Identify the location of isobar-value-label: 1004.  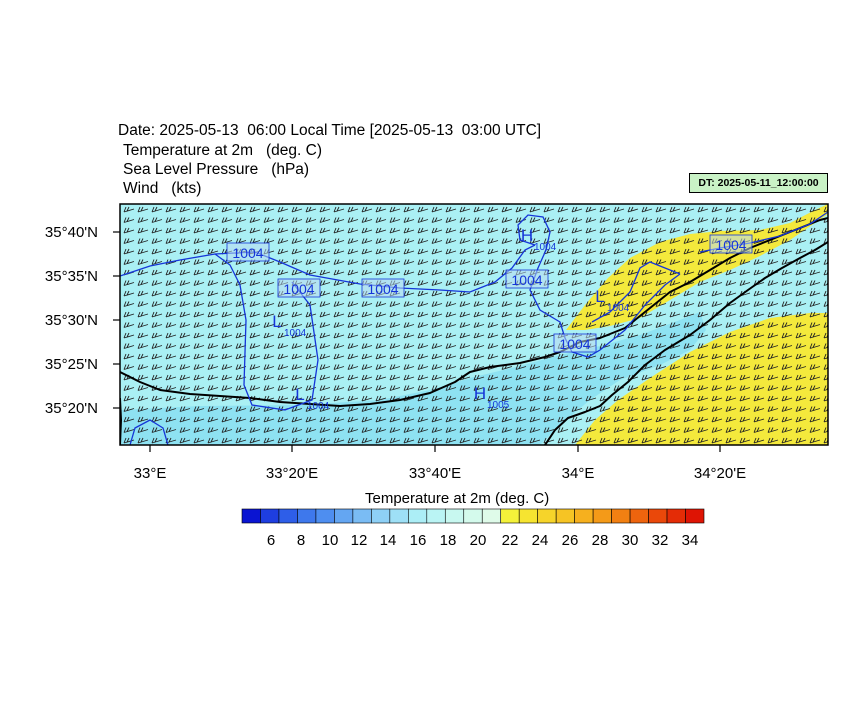
(248, 252).